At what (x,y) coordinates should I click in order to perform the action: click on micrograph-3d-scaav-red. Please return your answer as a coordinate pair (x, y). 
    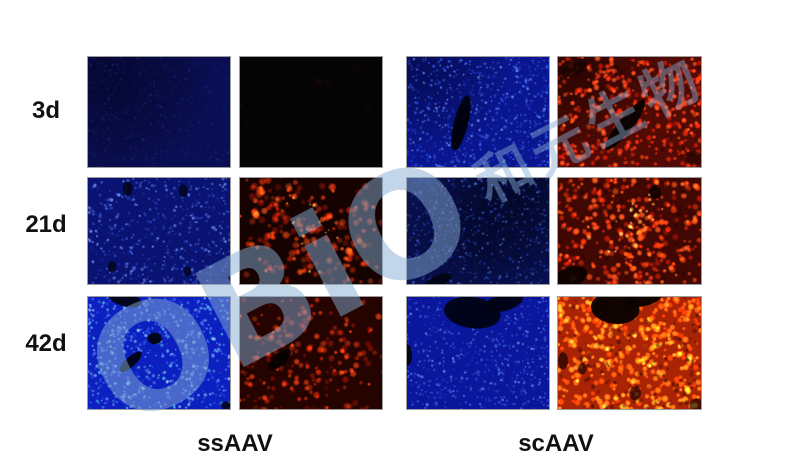
    Looking at the image, I should click on (629, 112).